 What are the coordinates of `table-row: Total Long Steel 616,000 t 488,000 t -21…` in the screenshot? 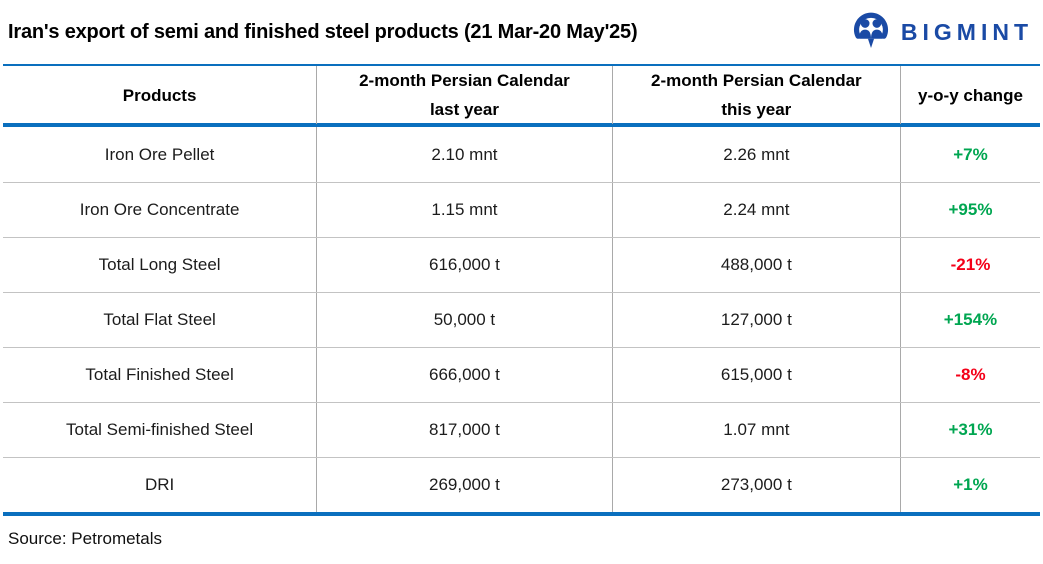 It's located at (521, 264).